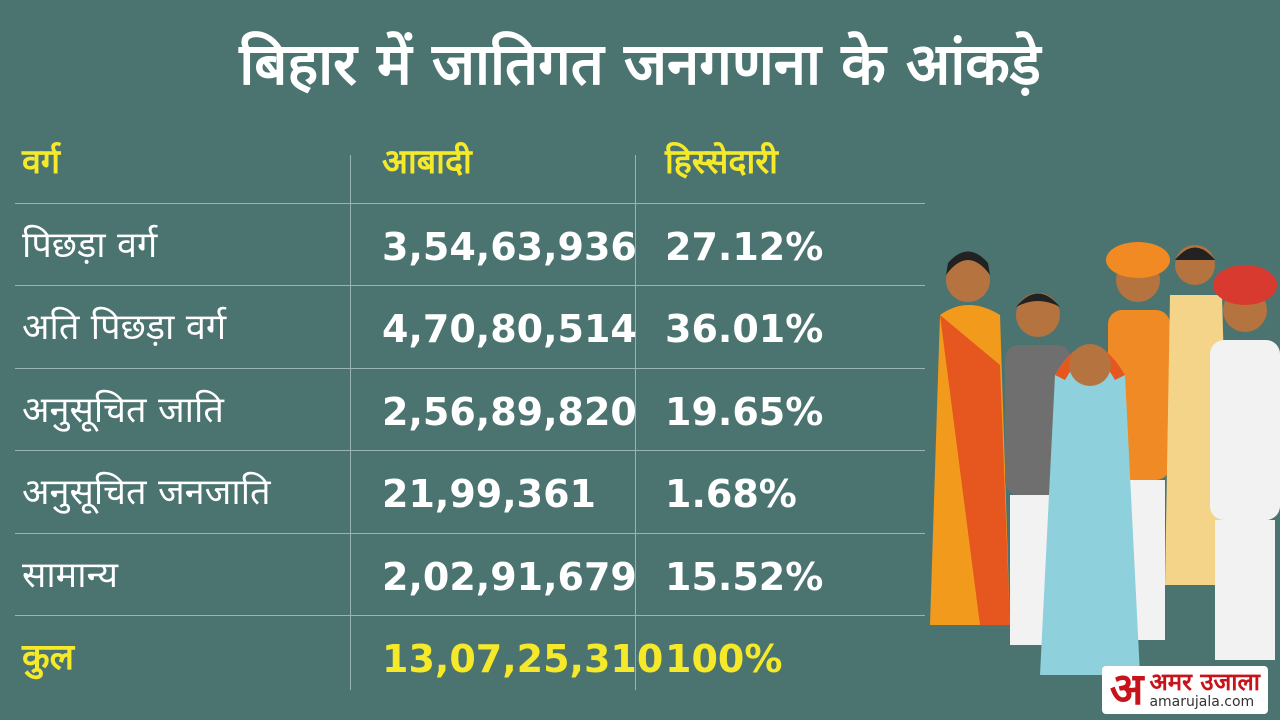  I want to click on table-cell: 2,02,91,679, so click(509, 576).